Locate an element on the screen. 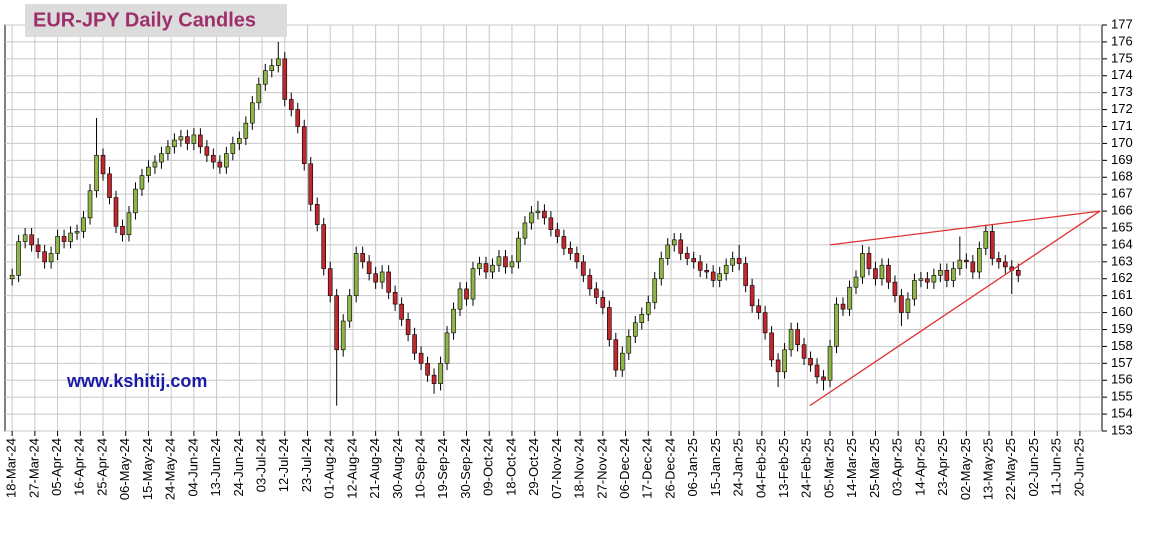  y-tick-label: 153 is located at coordinates (1122, 429).